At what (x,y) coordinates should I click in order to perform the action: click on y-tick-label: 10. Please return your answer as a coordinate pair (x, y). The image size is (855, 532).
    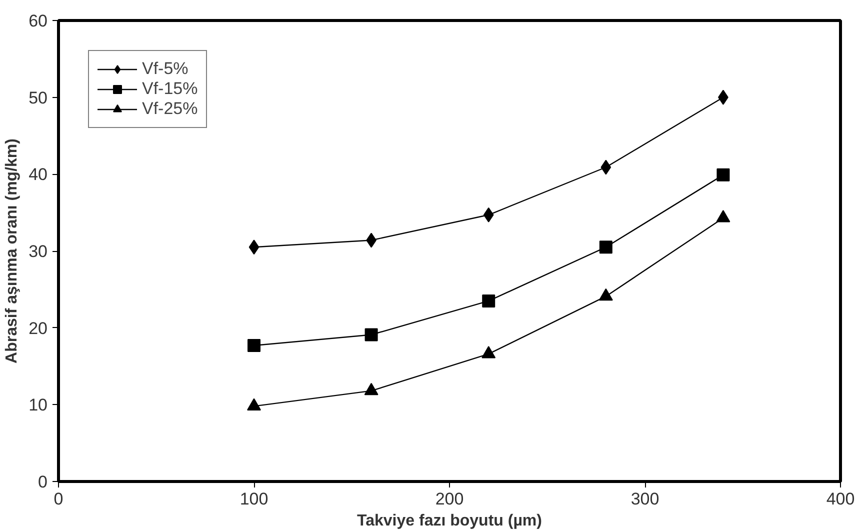
    Looking at the image, I should click on (38, 405).